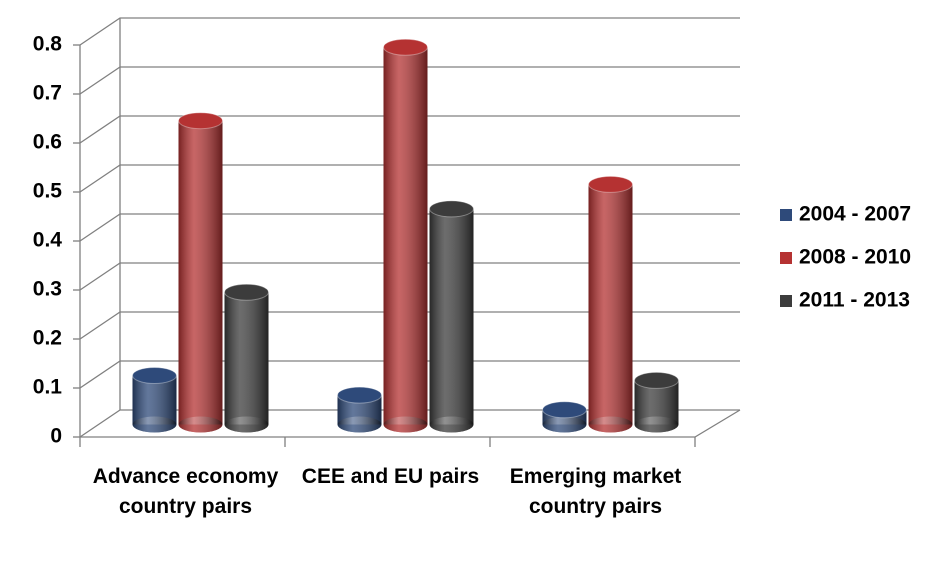 The image size is (950, 565). I want to click on x-tick-label: Advance economy country pairs, so click(185, 491).